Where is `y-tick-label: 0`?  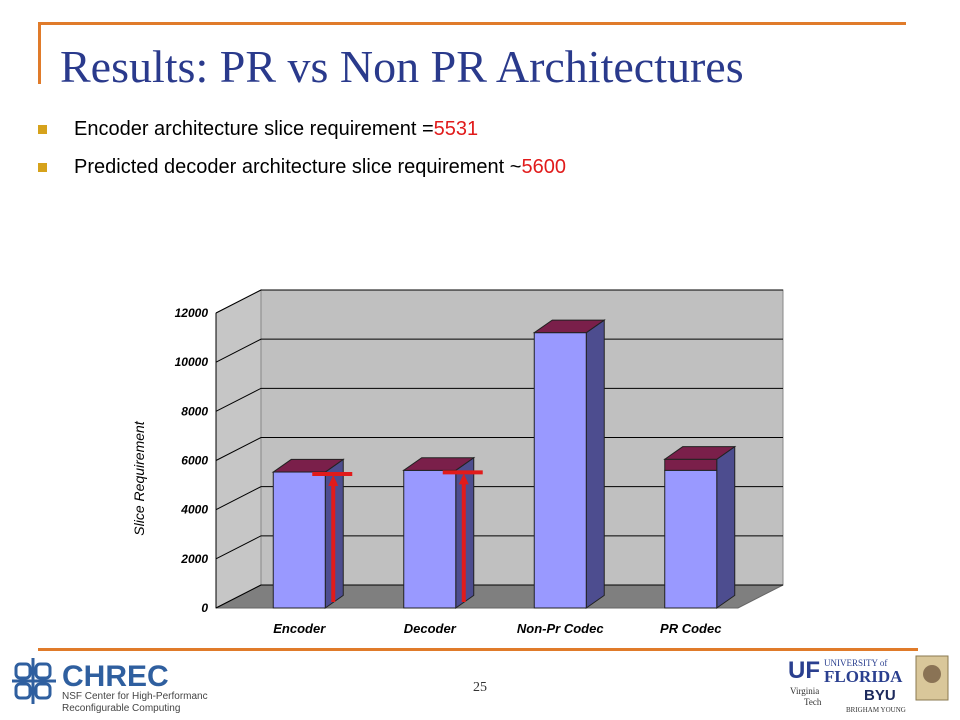 y-tick-label: 0 is located at coordinates (204, 608).